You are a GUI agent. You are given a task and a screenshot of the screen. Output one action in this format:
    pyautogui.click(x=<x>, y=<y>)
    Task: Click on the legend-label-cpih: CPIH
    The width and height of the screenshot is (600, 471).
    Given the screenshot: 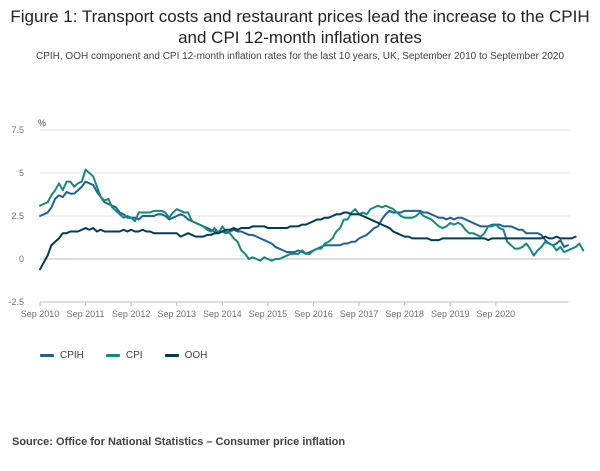 What is the action you would take?
    pyautogui.click(x=72, y=355)
    